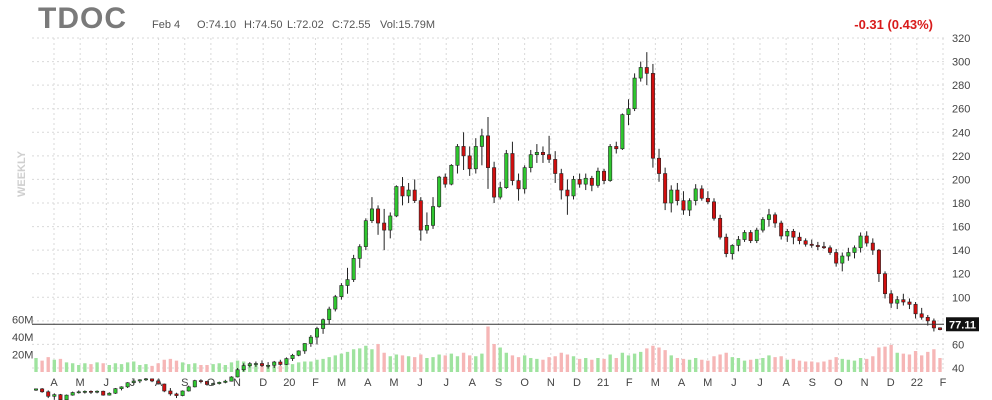 The height and width of the screenshot is (400, 992). What do you see at coordinates (305, 25) in the screenshot?
I see `low-value: L:72.02` at bounding box center [305, 25].